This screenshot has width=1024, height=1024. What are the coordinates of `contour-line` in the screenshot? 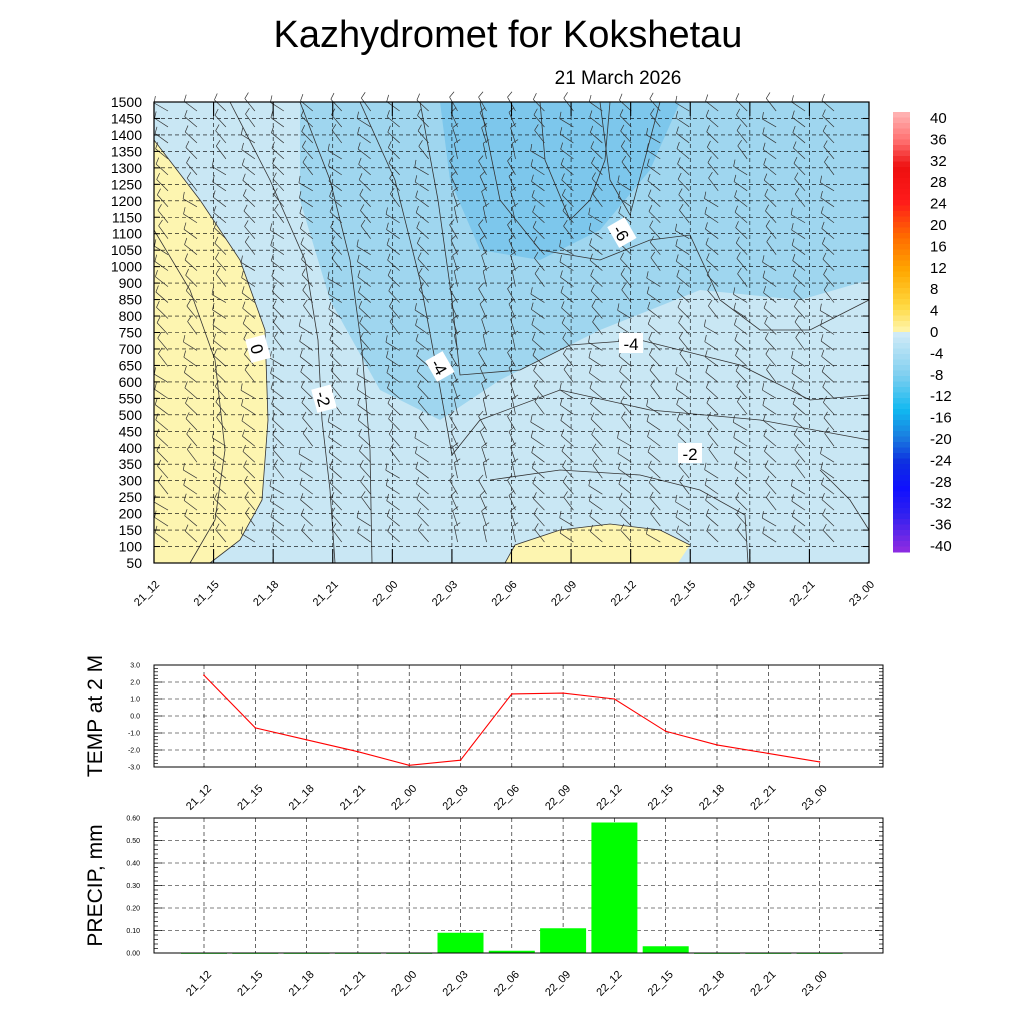 It's located at (189, 396).